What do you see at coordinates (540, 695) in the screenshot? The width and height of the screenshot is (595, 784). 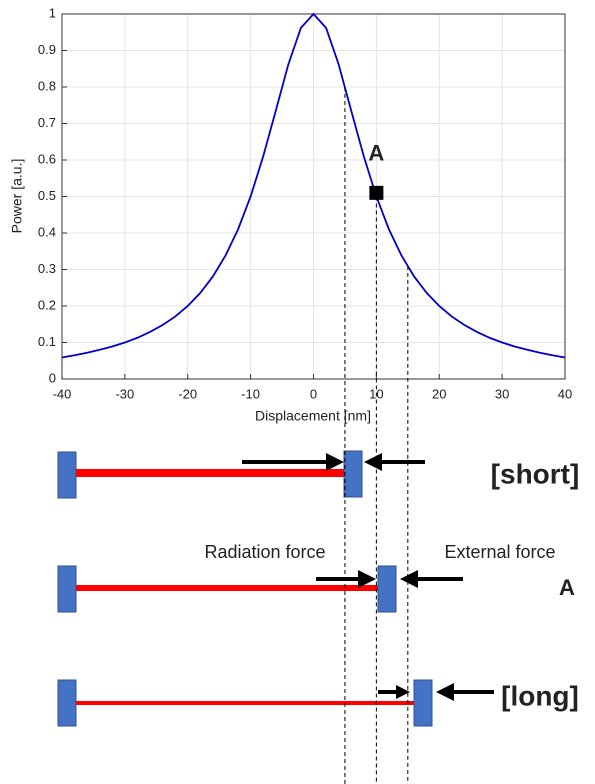 I see `label-long: [long]` at bounding box center [540, 695].